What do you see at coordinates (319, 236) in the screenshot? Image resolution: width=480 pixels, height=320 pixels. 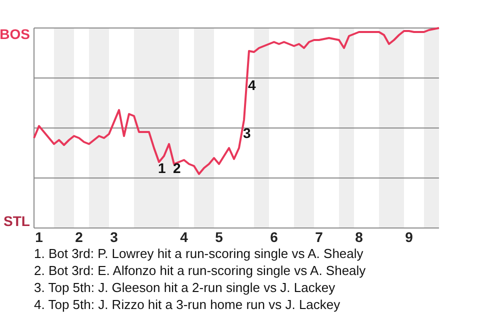 I see `x-tick-label: 7` at bounding box center [319, 236].